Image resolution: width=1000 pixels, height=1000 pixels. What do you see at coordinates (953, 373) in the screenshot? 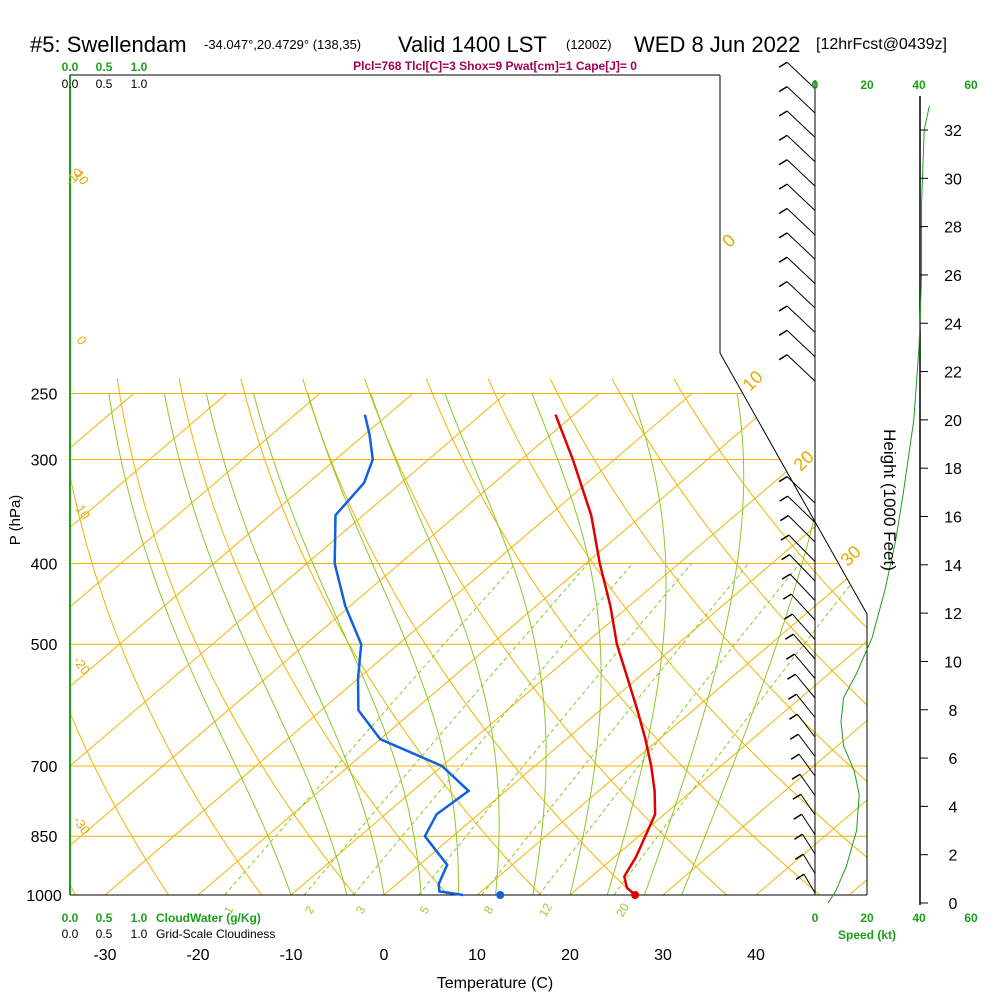
I see `height-tick-label: 22` at bounding box center [953, 373].